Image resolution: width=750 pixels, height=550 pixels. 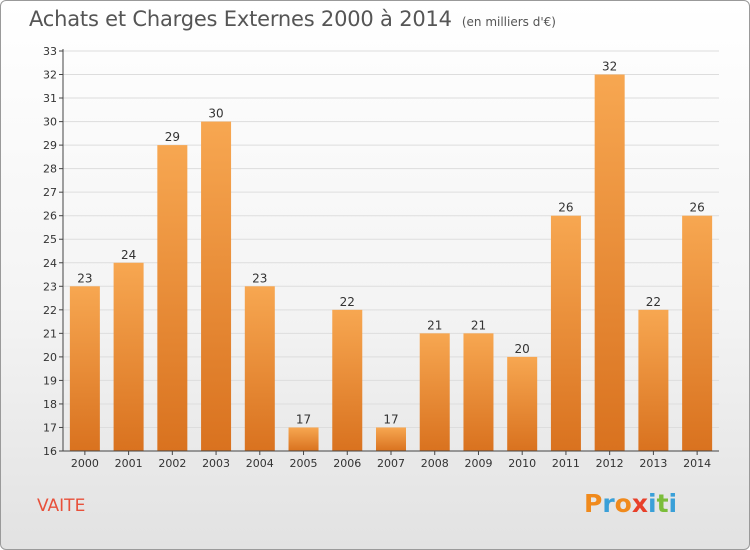 What do you see at coordinates (609, 262) in the screenshot?
I see `bar-2012` at bounding box center [609, 262].